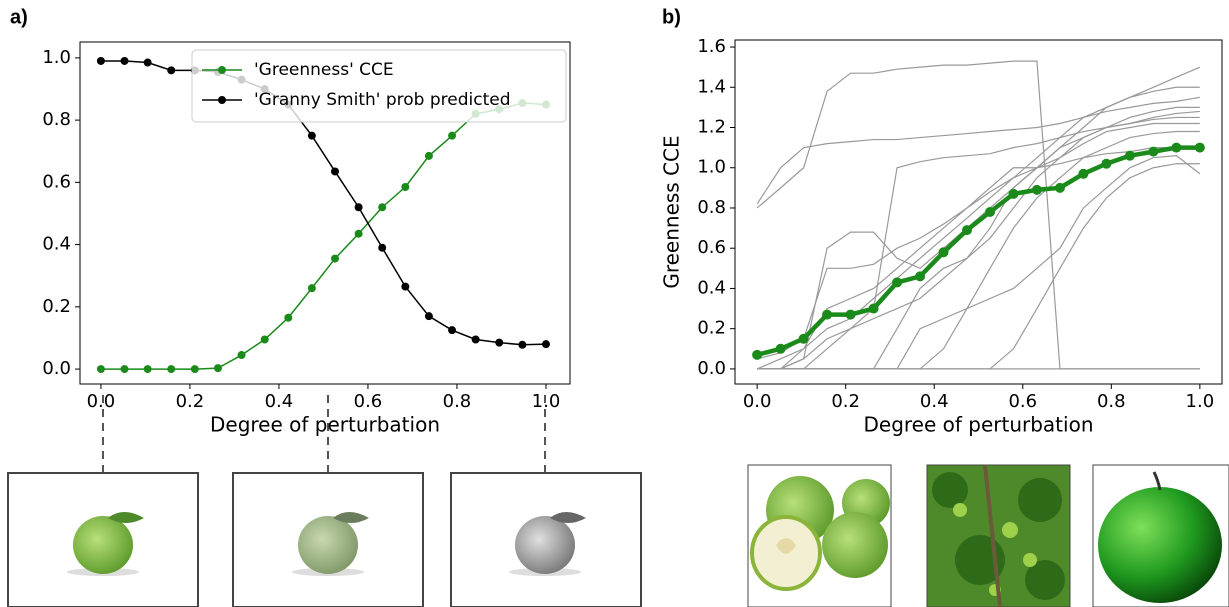 The height and width of the screenshot is (607, 1229). I want to click on legend-box, so click(379, 86).